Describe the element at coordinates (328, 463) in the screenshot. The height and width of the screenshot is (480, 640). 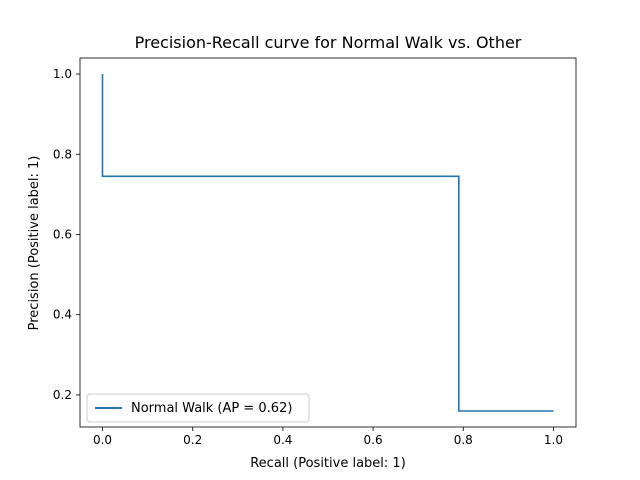
I see `x-axis-label: Recall (Positive label: 1)` at that location.